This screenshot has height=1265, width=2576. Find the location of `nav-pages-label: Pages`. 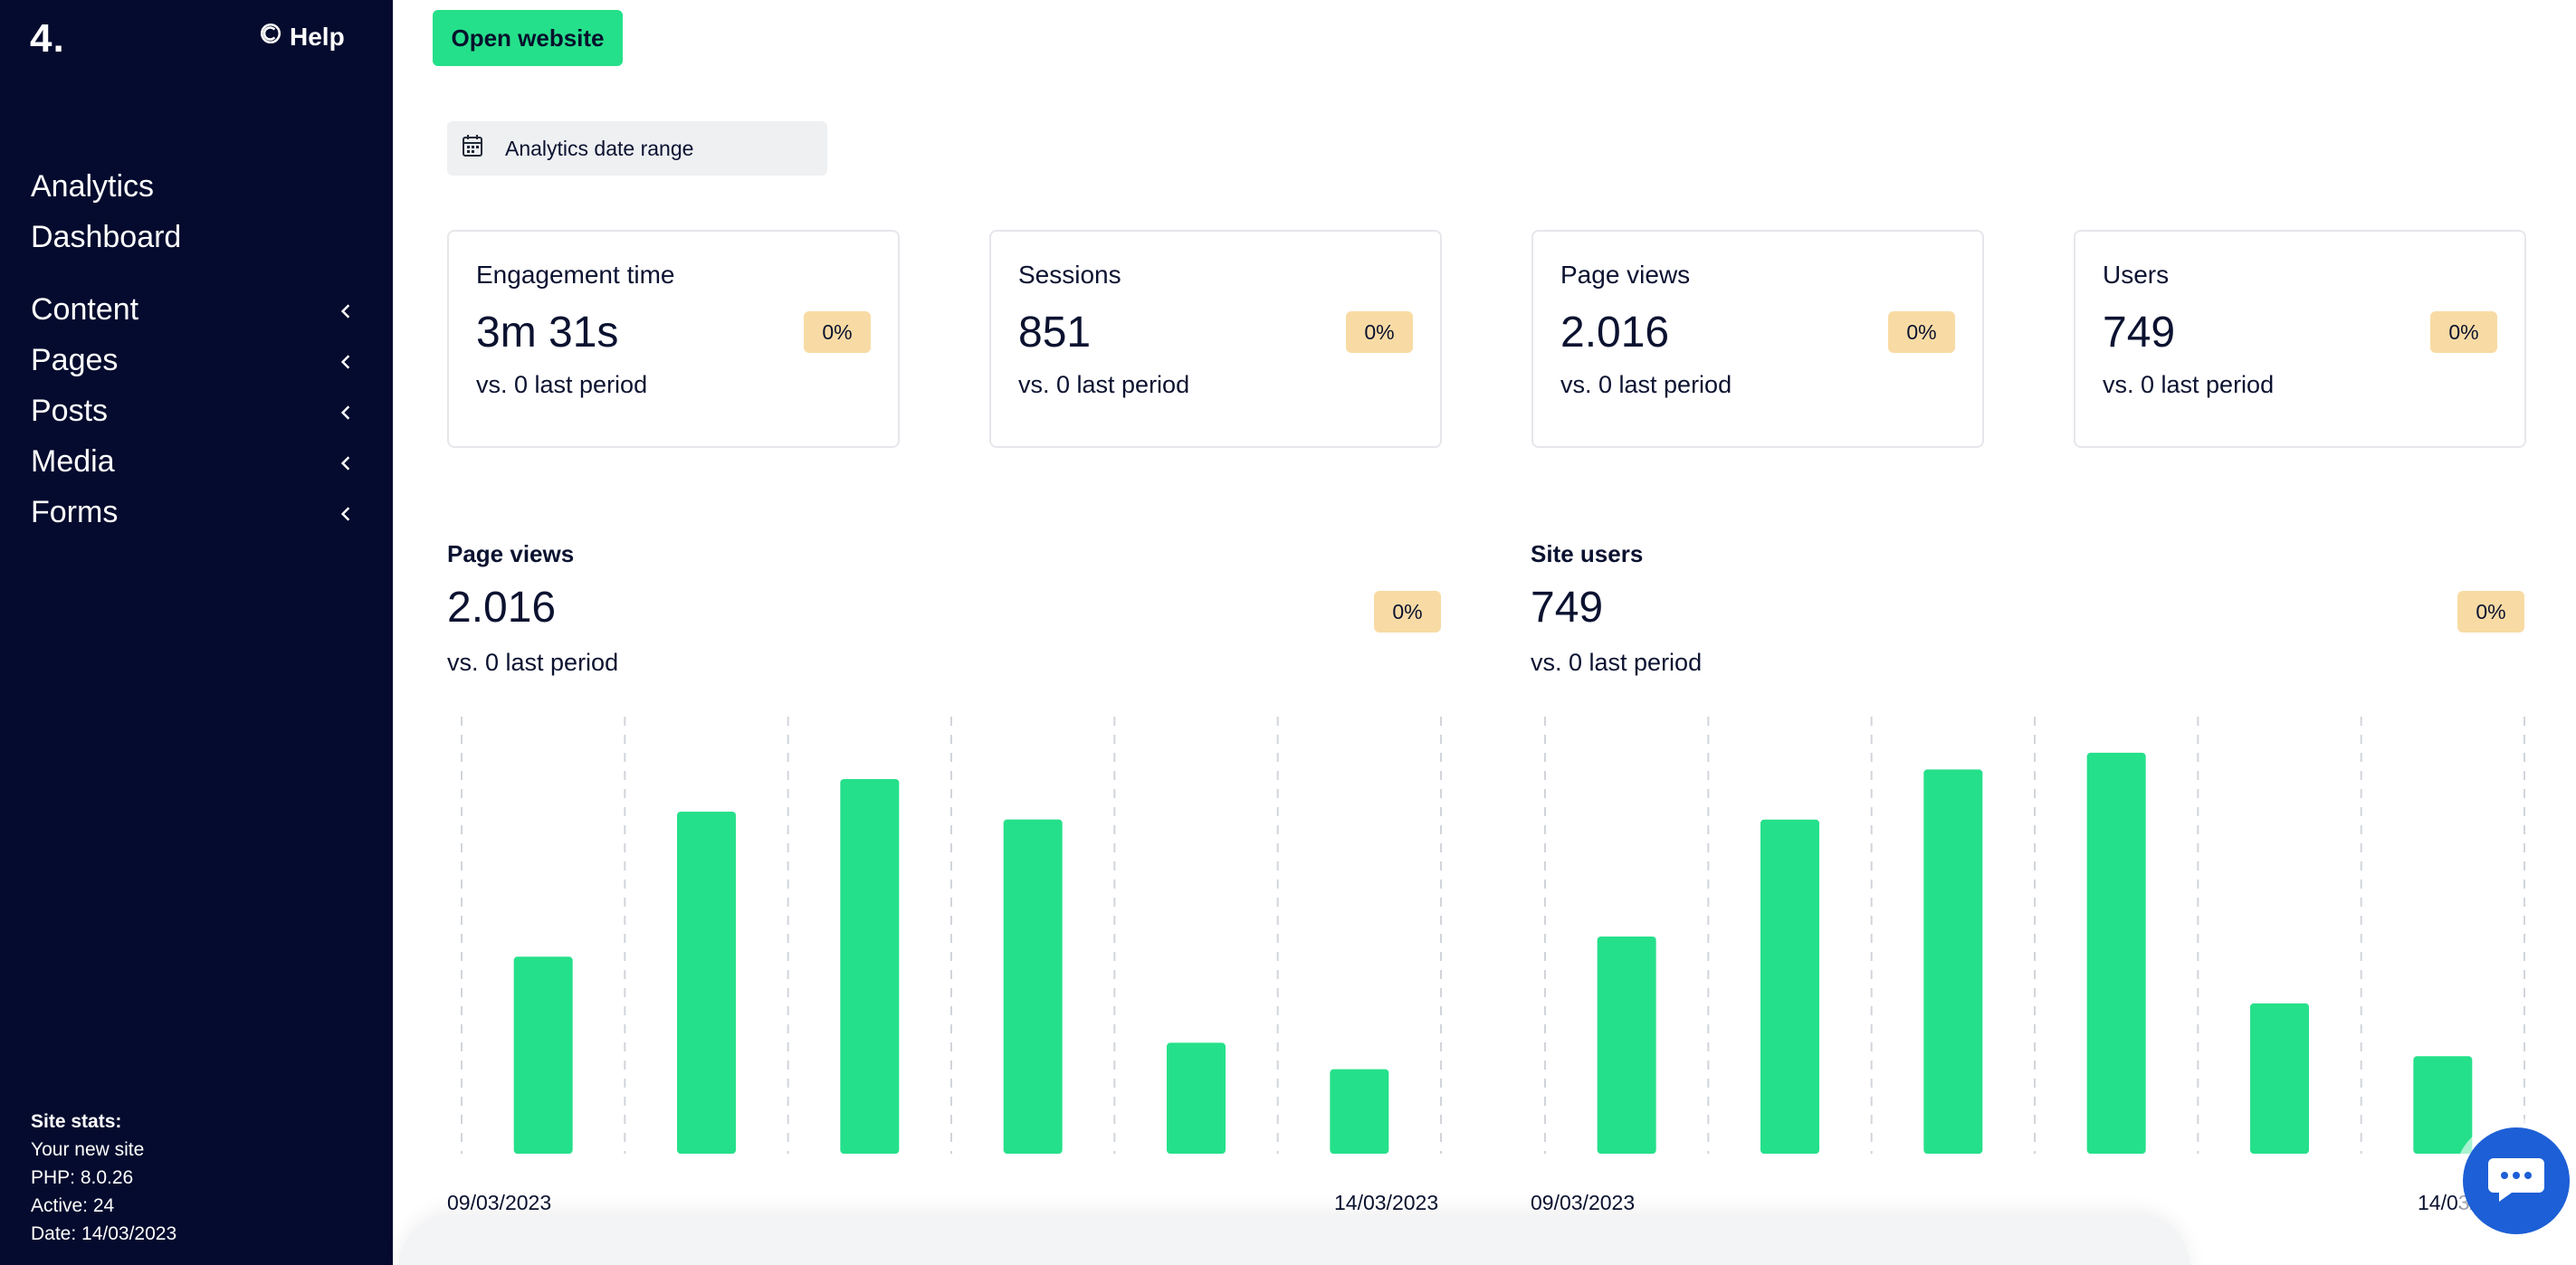

nav-pages-label: Pages is located at coordinates (75, 359).